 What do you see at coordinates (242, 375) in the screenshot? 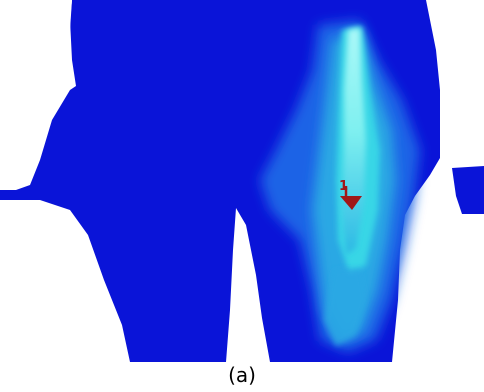
I see `figure-caption: (a)` at bounding box center [242, 375].